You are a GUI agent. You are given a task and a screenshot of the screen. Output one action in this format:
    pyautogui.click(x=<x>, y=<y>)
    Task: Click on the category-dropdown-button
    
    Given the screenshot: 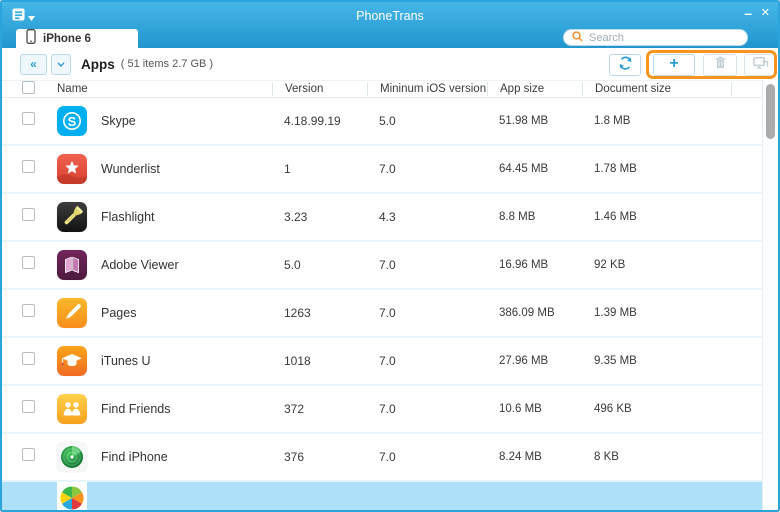 What is the action you would take?
    pyautogui.click(x=61, y=64)
    